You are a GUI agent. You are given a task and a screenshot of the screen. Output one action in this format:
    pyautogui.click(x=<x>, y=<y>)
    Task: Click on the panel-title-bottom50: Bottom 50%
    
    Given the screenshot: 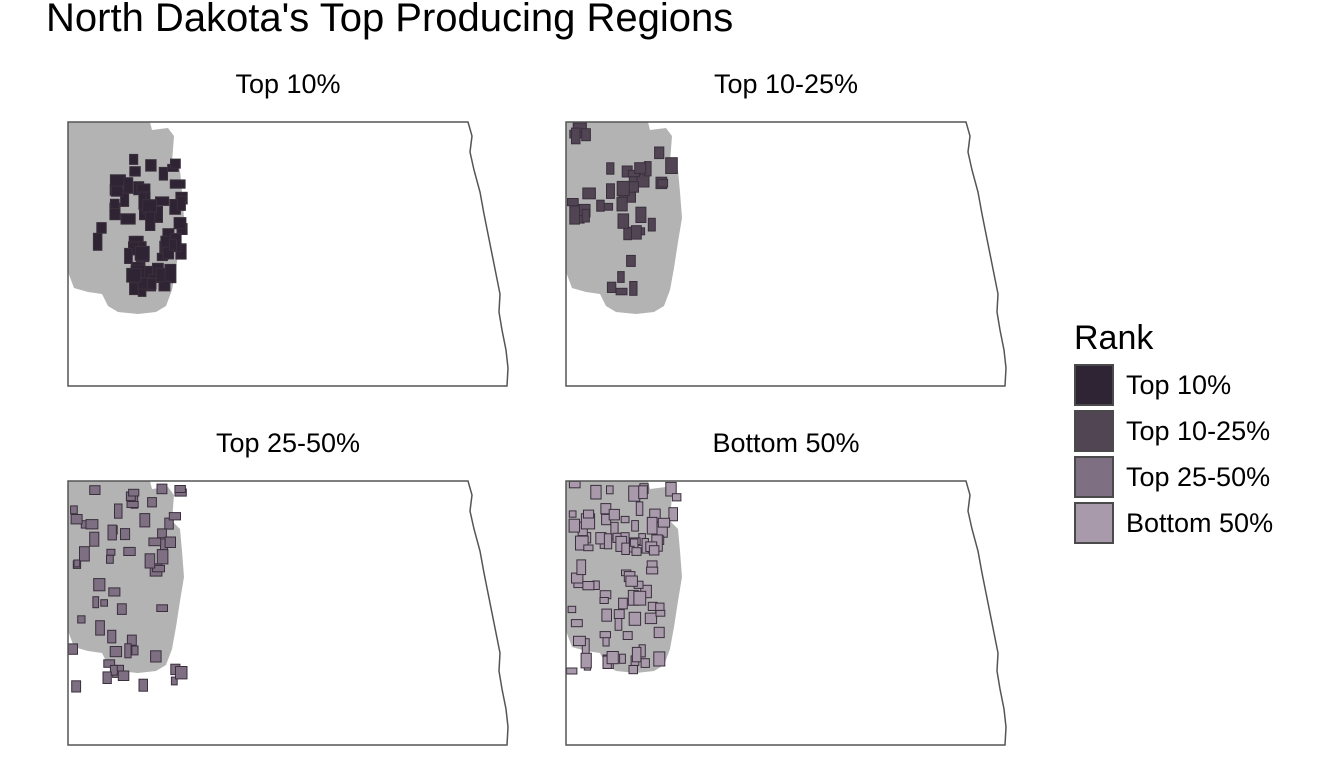 What is the action you would take?
    pyautogui.click(x=786, y=443)
    